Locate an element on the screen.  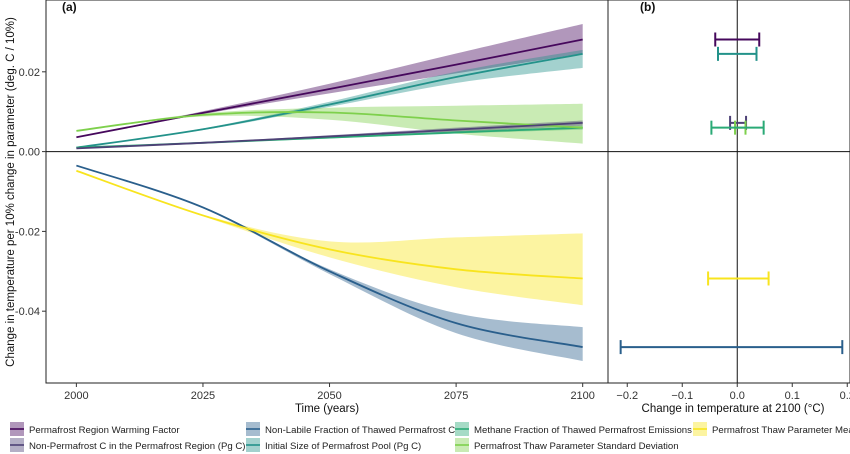
panel-a-x-ticks: 2000 2025 2050 2075 2100 is located at coordinates (329, 392).